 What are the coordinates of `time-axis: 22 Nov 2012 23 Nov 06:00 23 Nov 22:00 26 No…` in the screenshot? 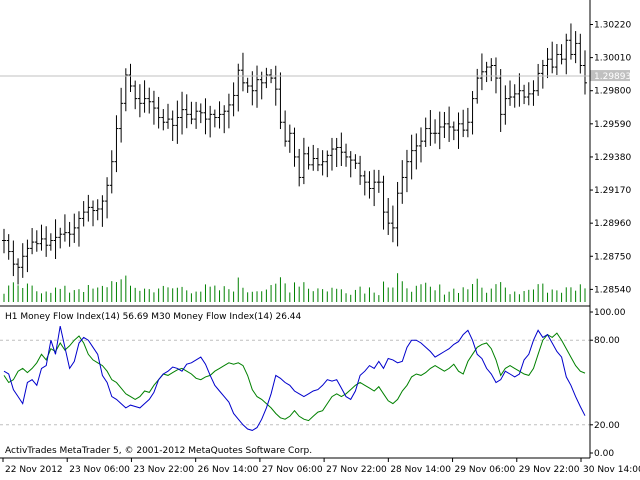 It's located at (321, 466).